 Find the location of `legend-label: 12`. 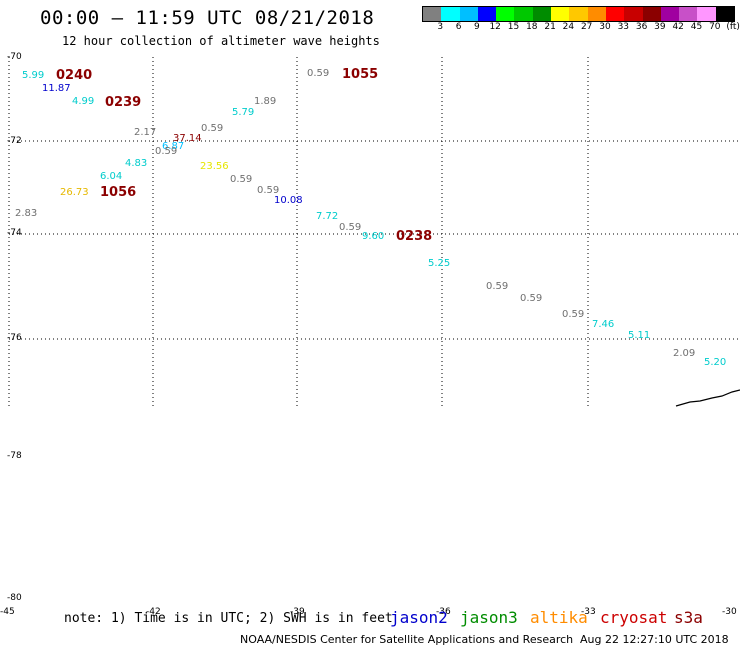

legend-label: 12 is located at coordinates (495, 27).